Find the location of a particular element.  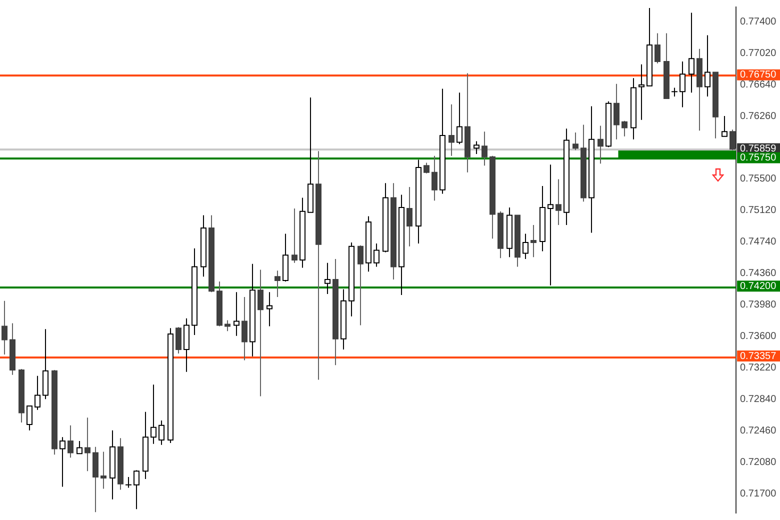

ref-line-label: 0.75750 is located at coordinates (758, 158).